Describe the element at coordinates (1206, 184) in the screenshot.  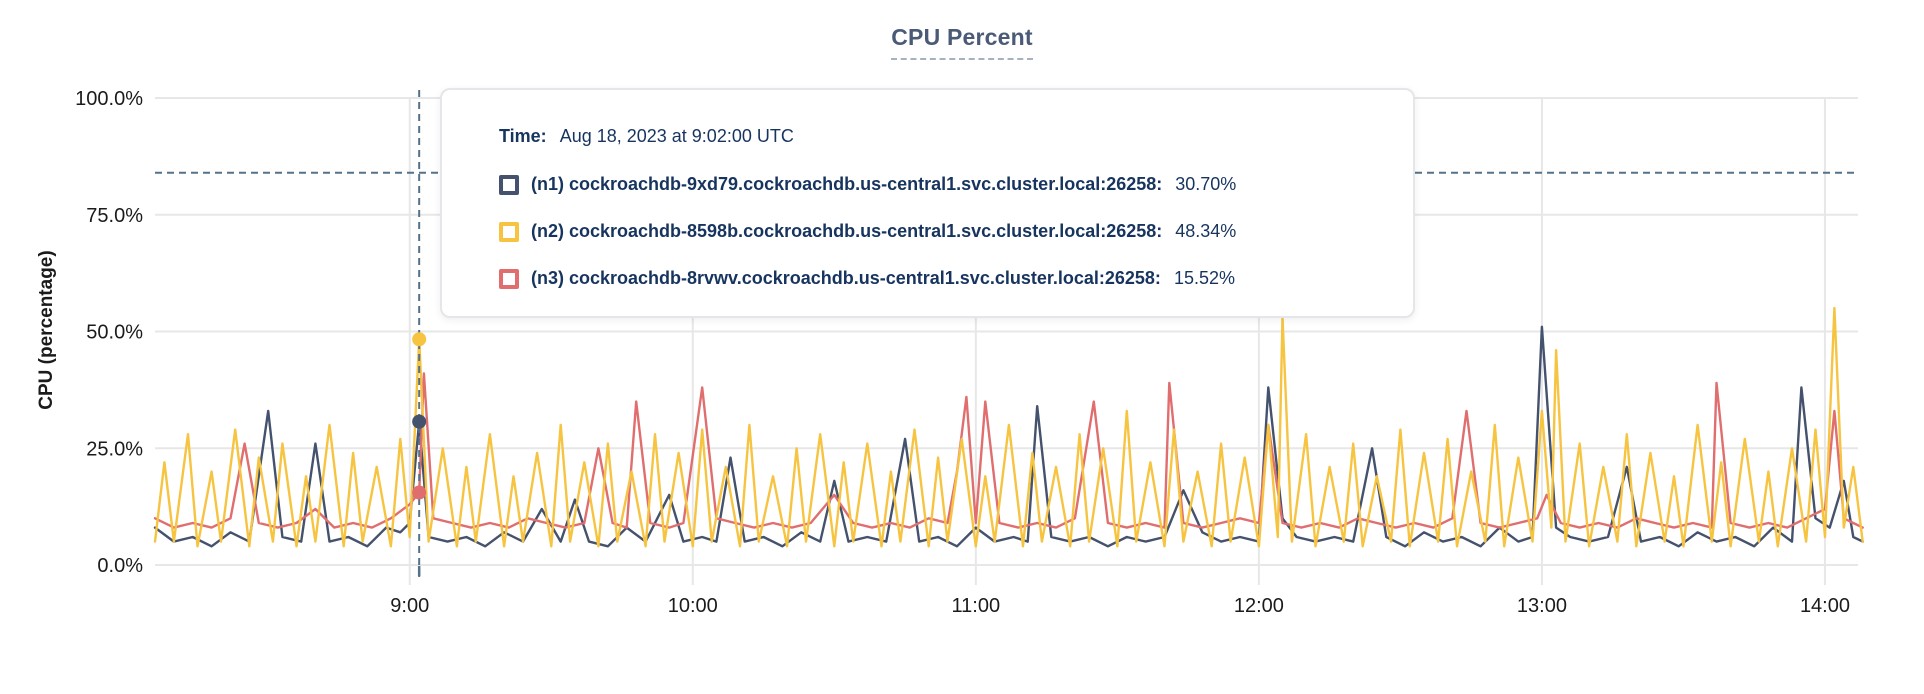
I see `tooltip-series-n1-value: 30.70%` at that location.